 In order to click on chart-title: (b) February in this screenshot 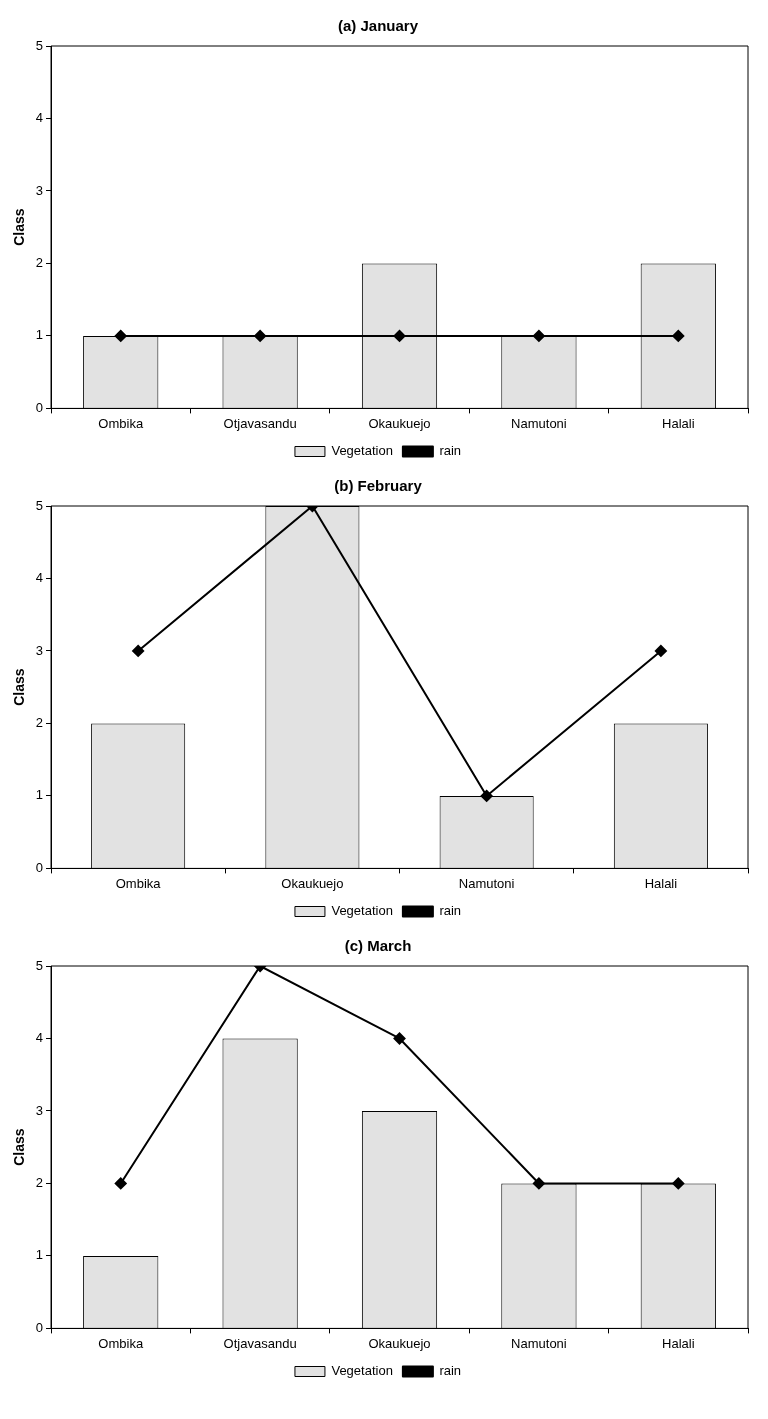, I will do `click(378, 486)`.